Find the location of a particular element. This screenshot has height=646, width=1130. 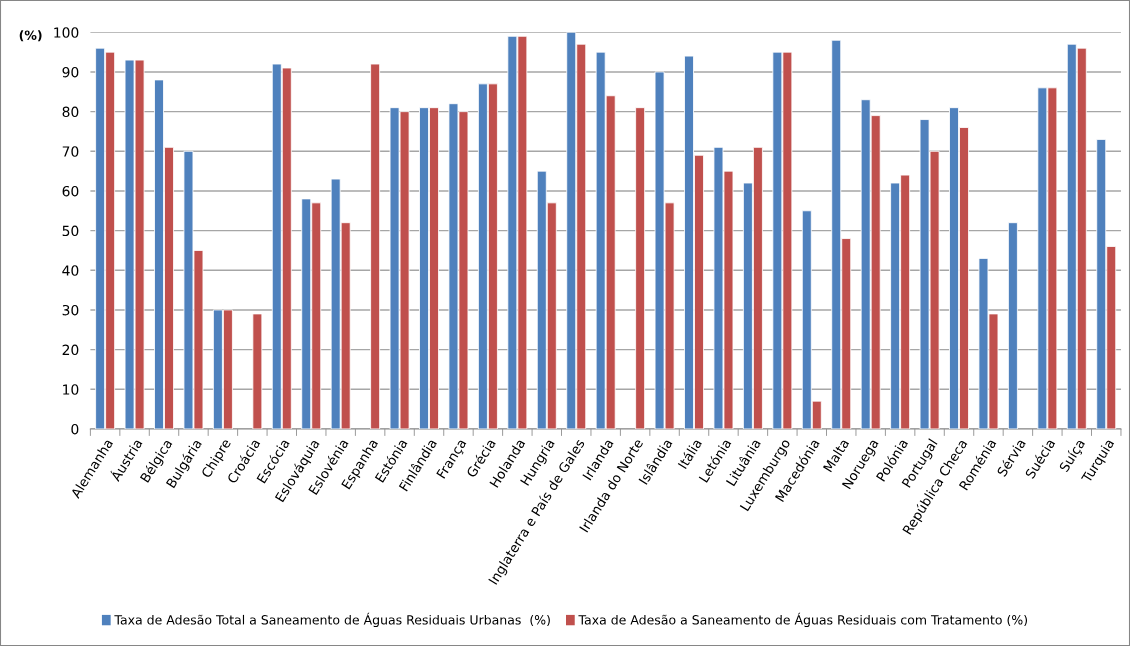

y-tick-label: 40 is located at coordinates (70, 270).